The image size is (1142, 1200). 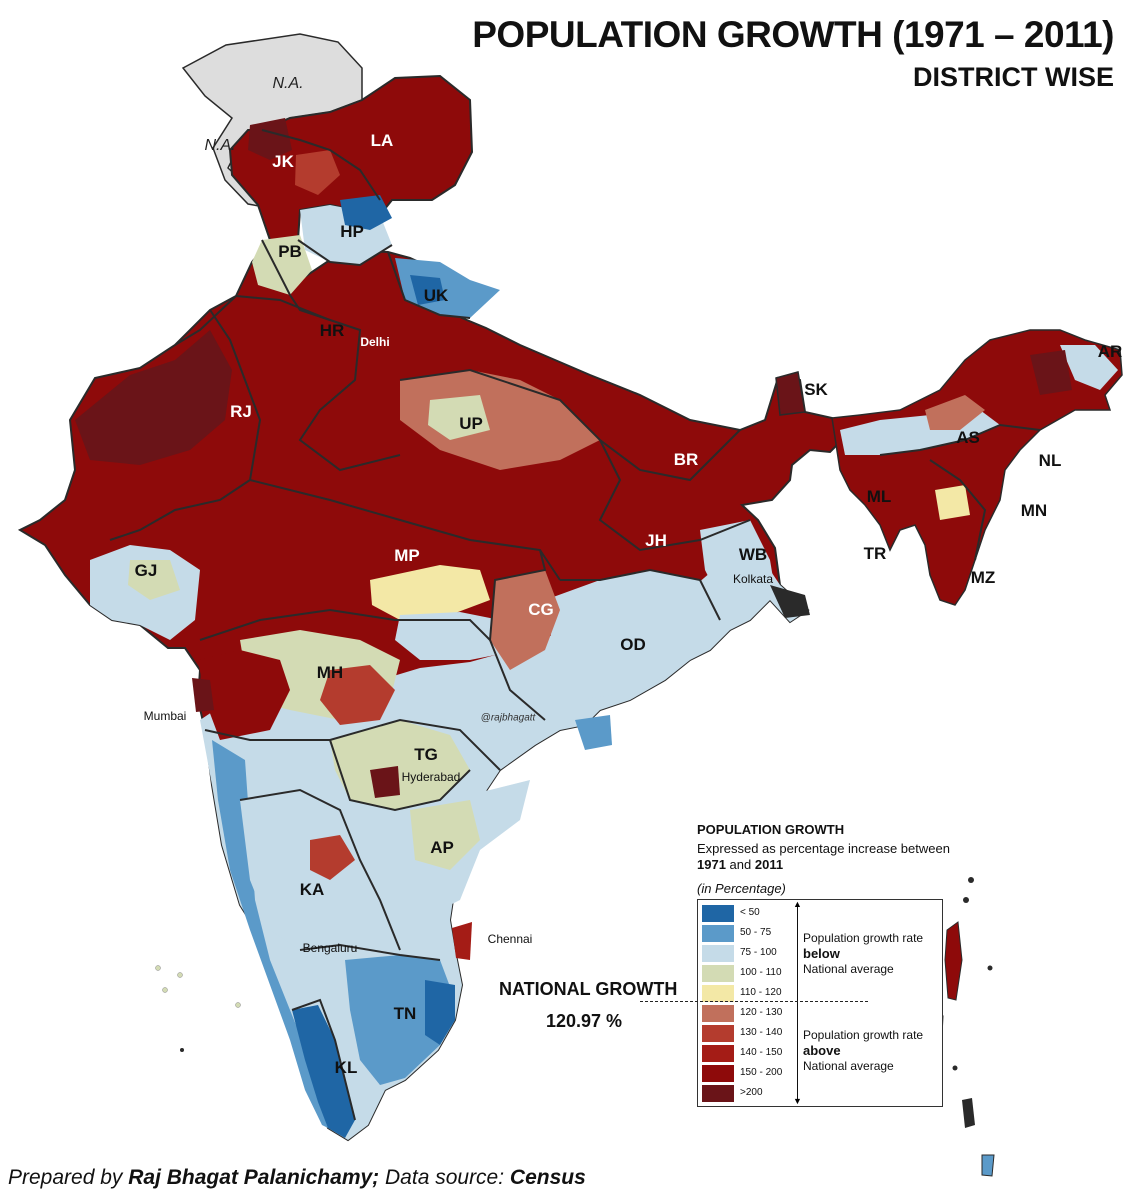 I want to click on state-label-nl: NL, so click(x=1050, y=460).